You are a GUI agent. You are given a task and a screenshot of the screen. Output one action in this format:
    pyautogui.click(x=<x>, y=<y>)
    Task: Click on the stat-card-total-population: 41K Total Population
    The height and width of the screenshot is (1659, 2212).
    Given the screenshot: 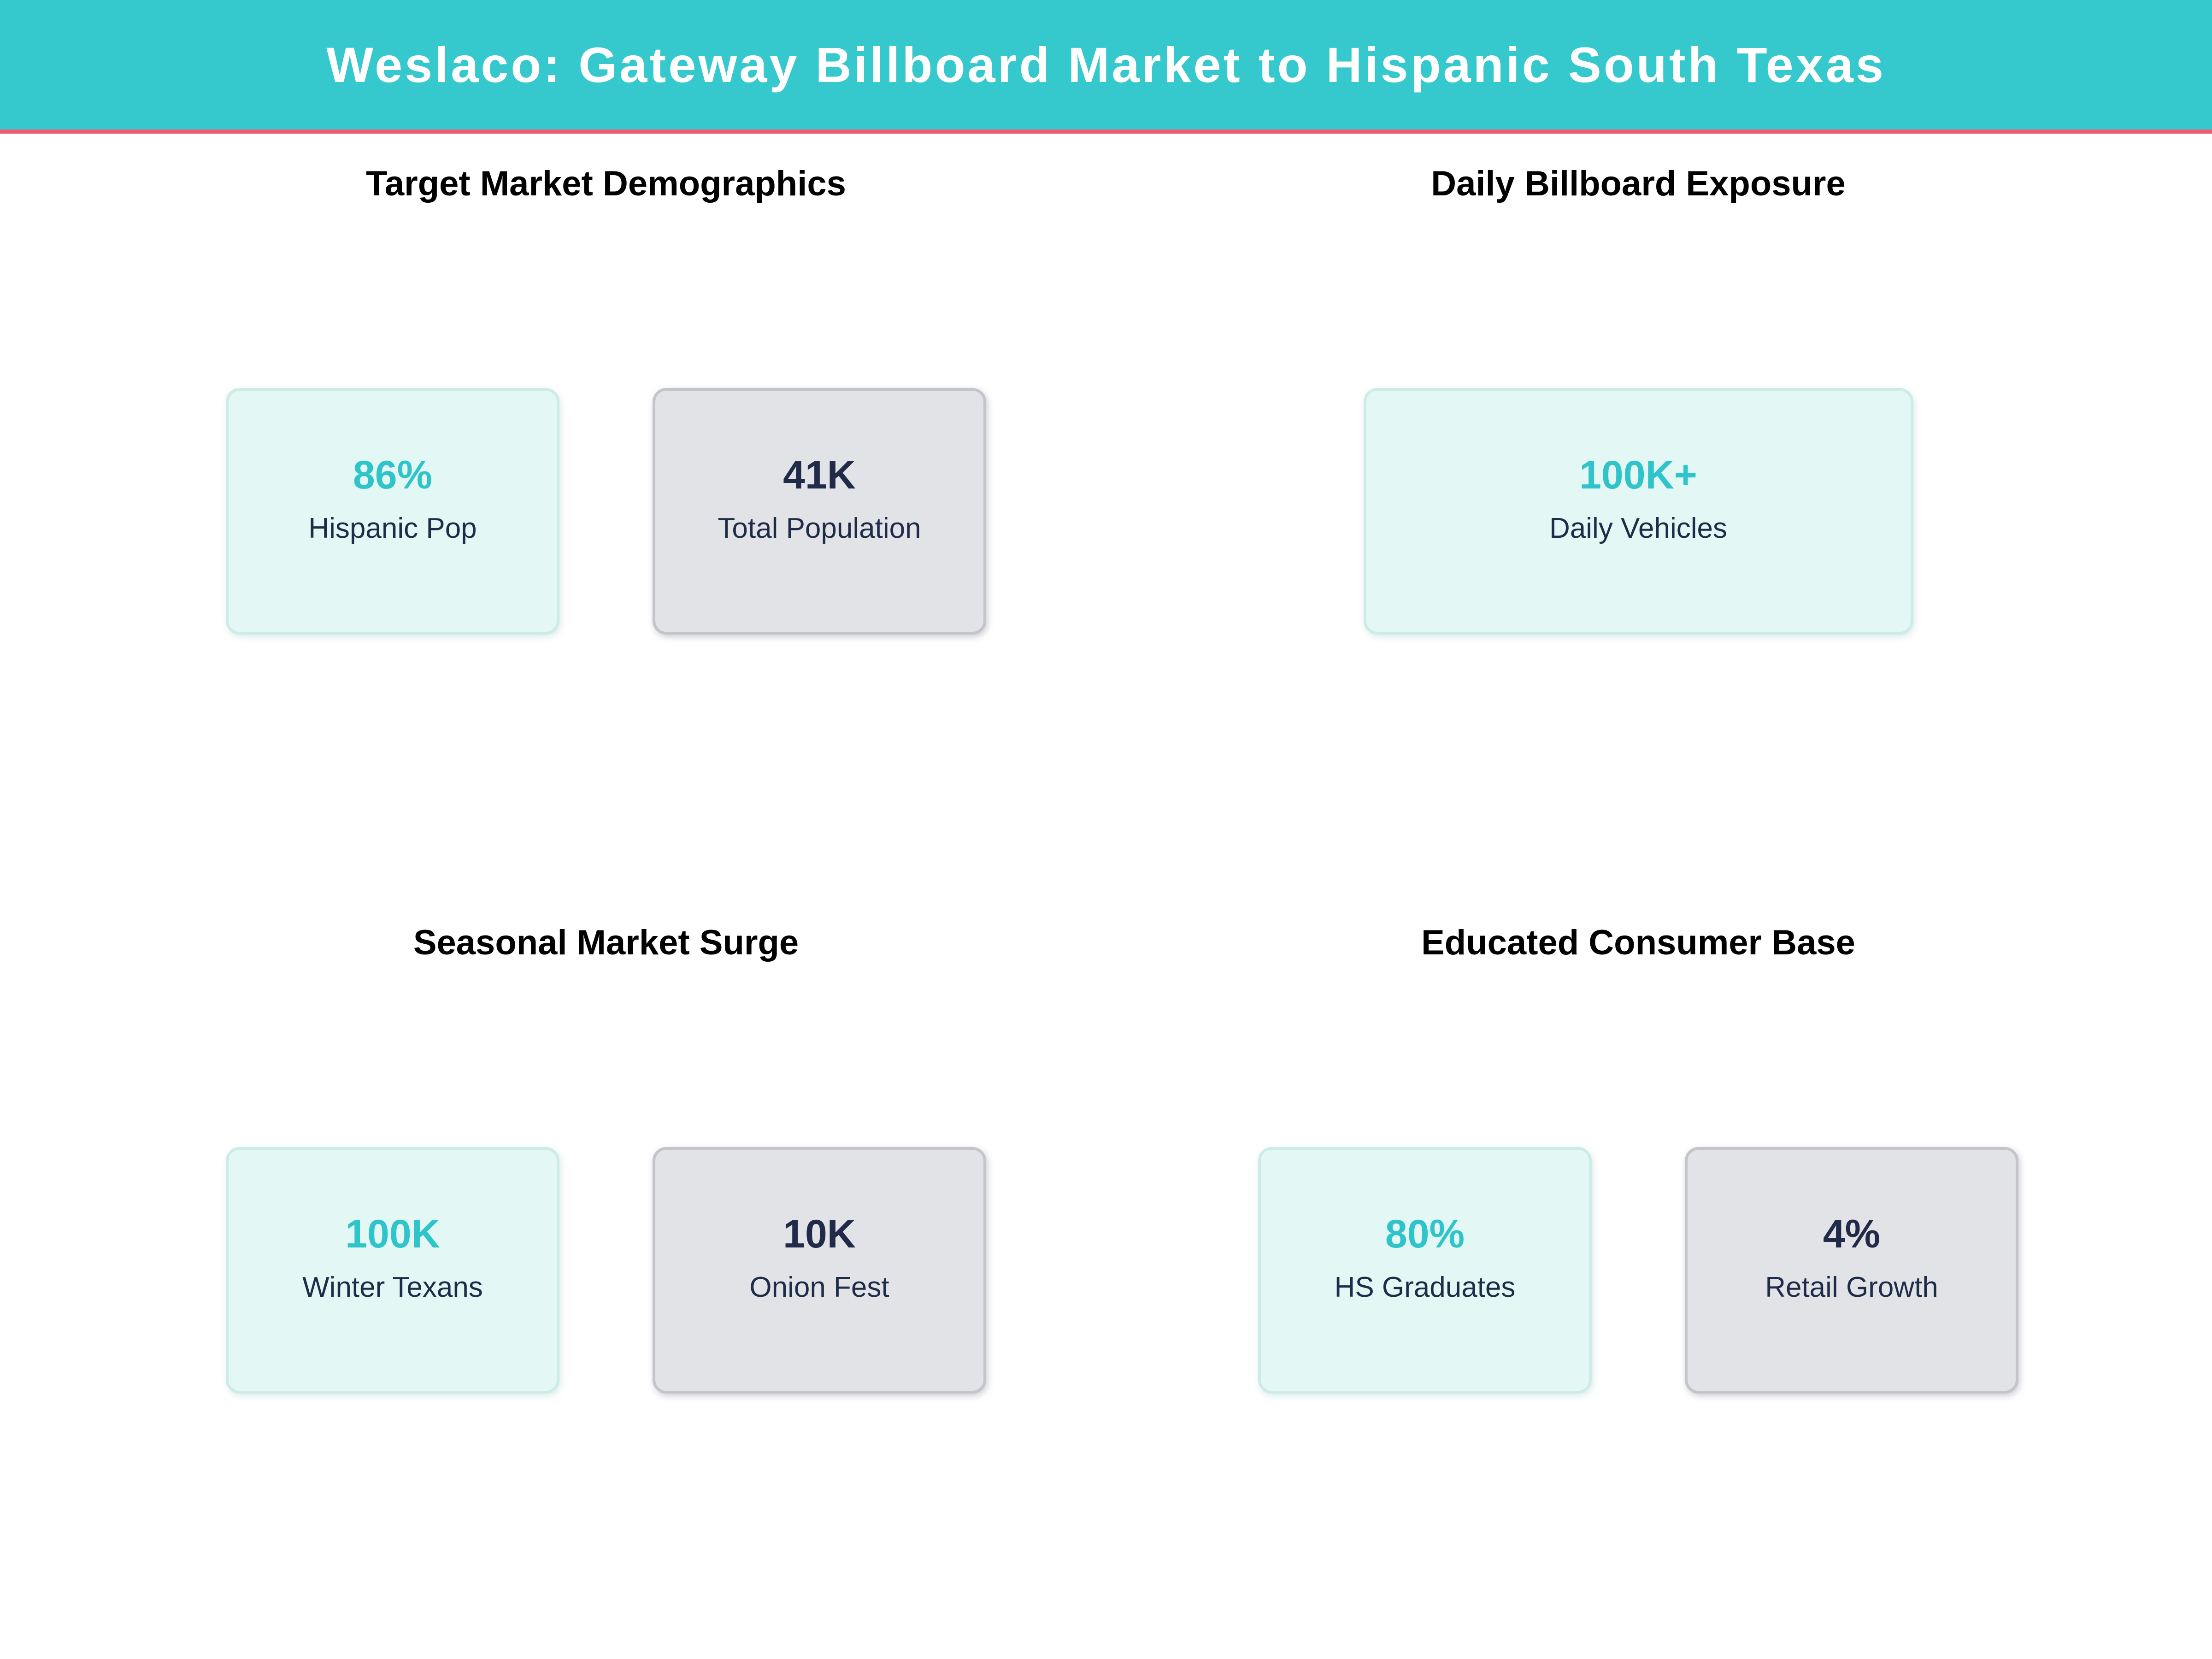 What is the action you would take?
    pyautogui.click(x=819, y=511)
    